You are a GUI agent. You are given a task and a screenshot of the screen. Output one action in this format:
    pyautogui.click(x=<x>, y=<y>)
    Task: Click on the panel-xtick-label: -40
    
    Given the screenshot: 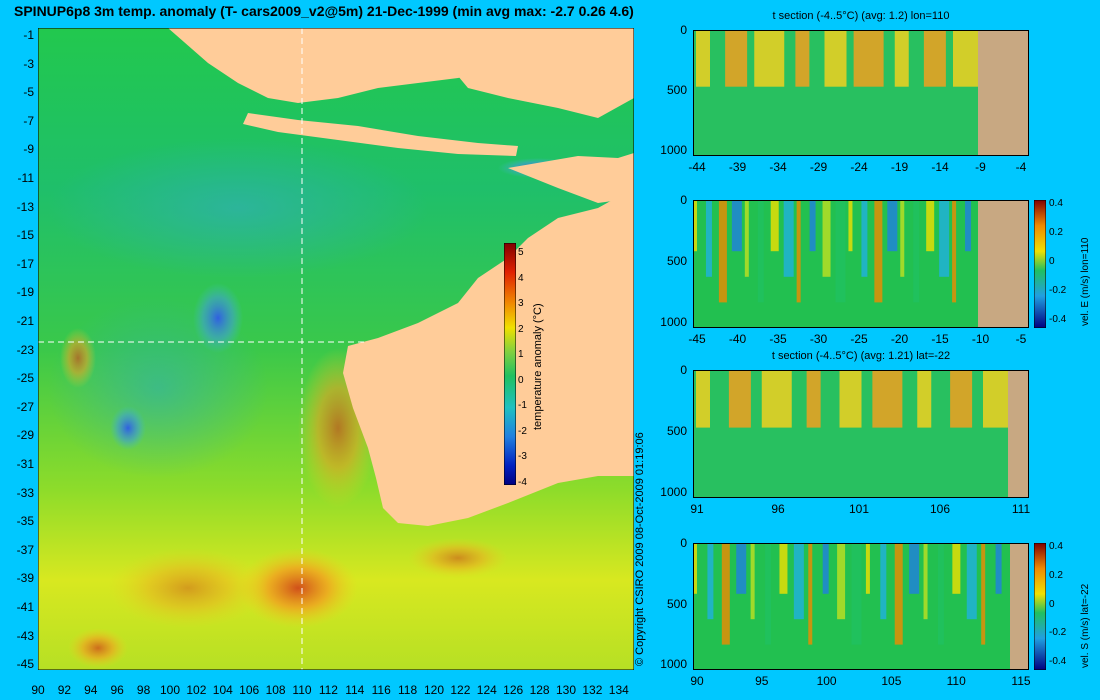 What is the action you would take?
    pyautogui.click(x=737, y=339)
    